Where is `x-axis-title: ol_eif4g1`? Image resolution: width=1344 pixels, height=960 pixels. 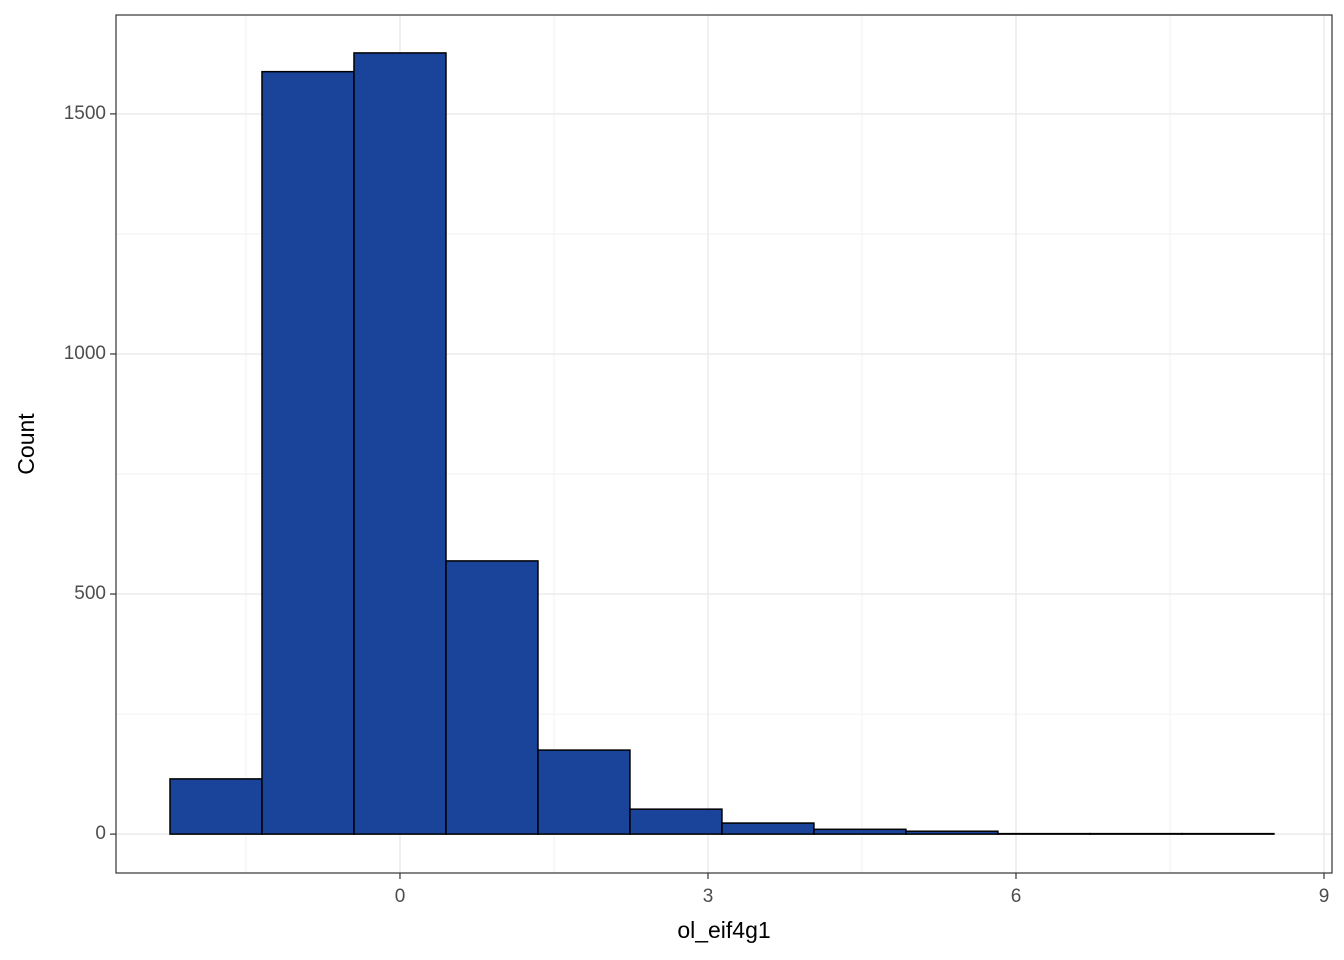
x-axis-title: ol_eif4g1 is located at coordinates (723, 930).